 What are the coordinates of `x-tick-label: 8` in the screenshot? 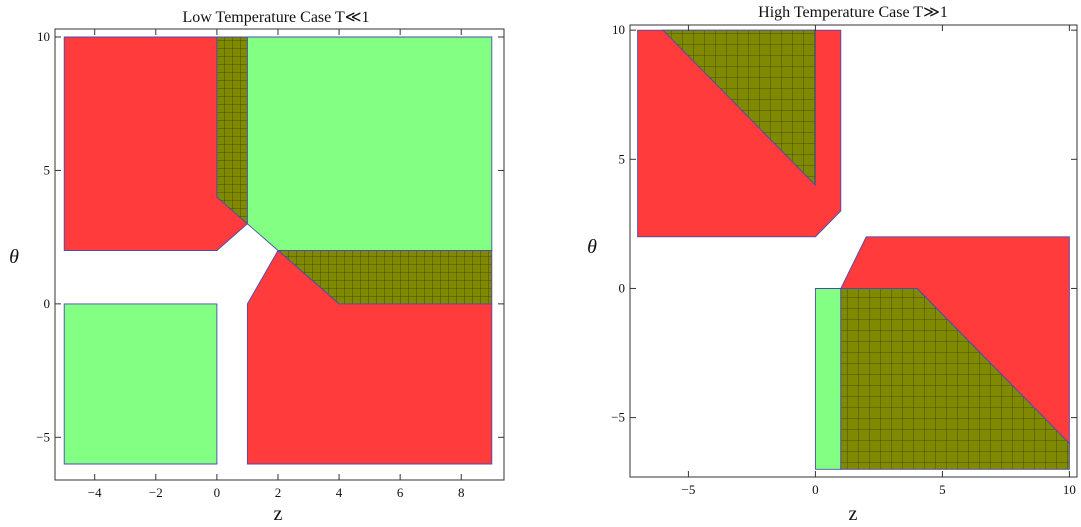 It's located at (461, 492).